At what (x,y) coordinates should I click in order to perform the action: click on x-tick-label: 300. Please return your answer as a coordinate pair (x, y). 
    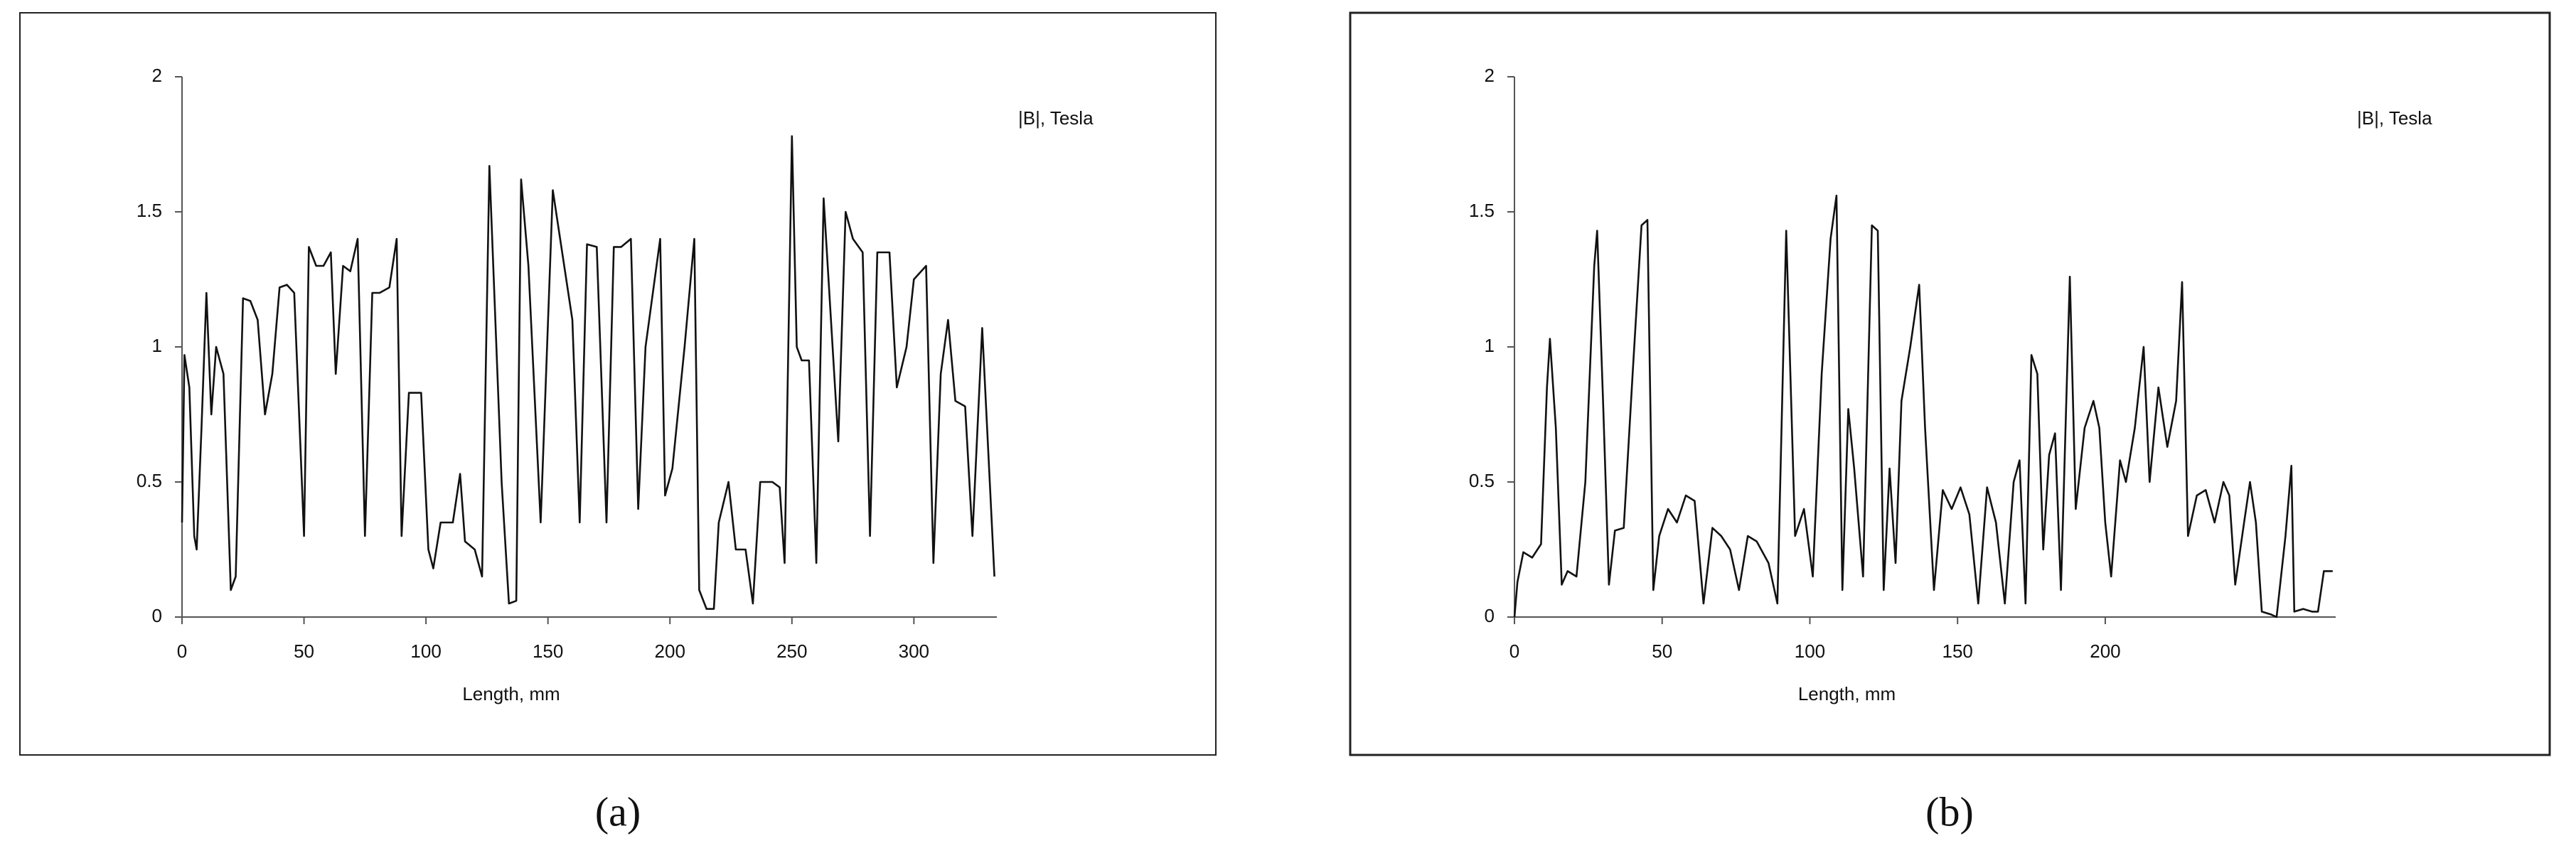
    Looking at the image, I should click on (914, 651).